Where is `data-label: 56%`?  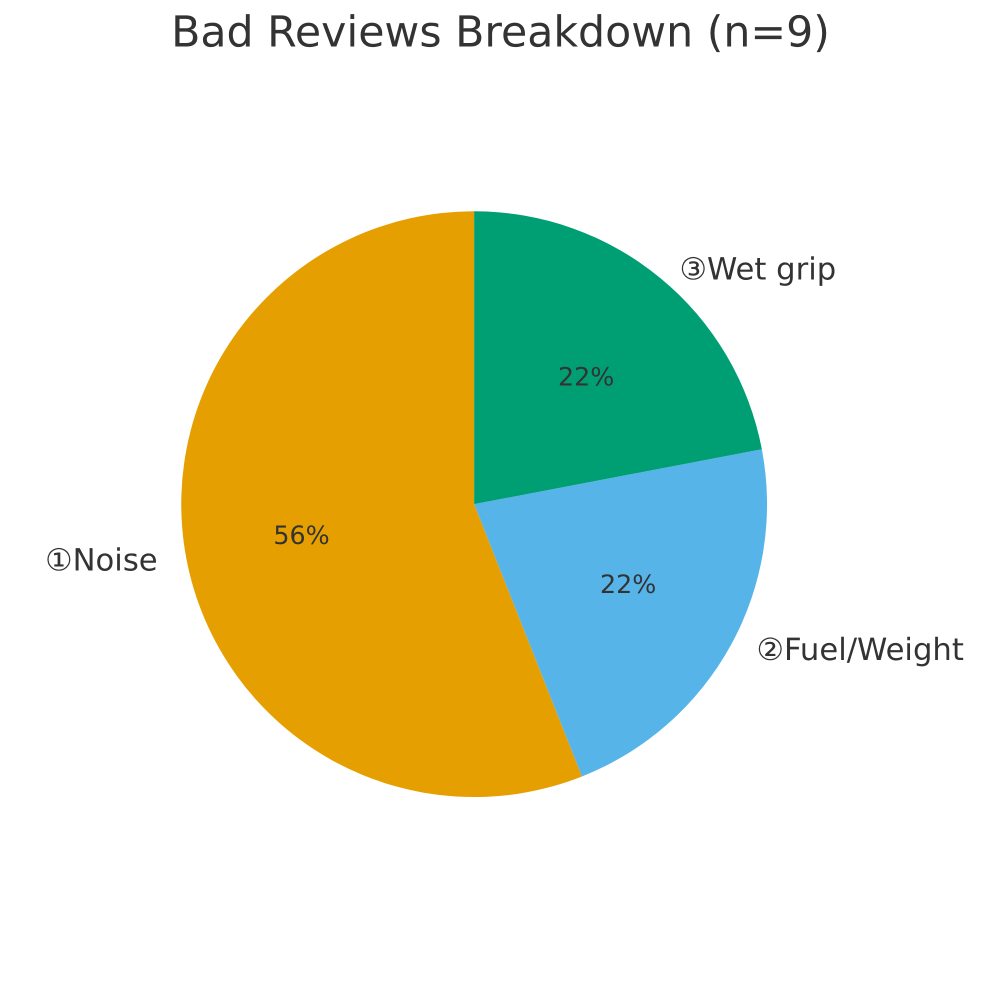 data-label: 56% is located at coordinates (301, 535).